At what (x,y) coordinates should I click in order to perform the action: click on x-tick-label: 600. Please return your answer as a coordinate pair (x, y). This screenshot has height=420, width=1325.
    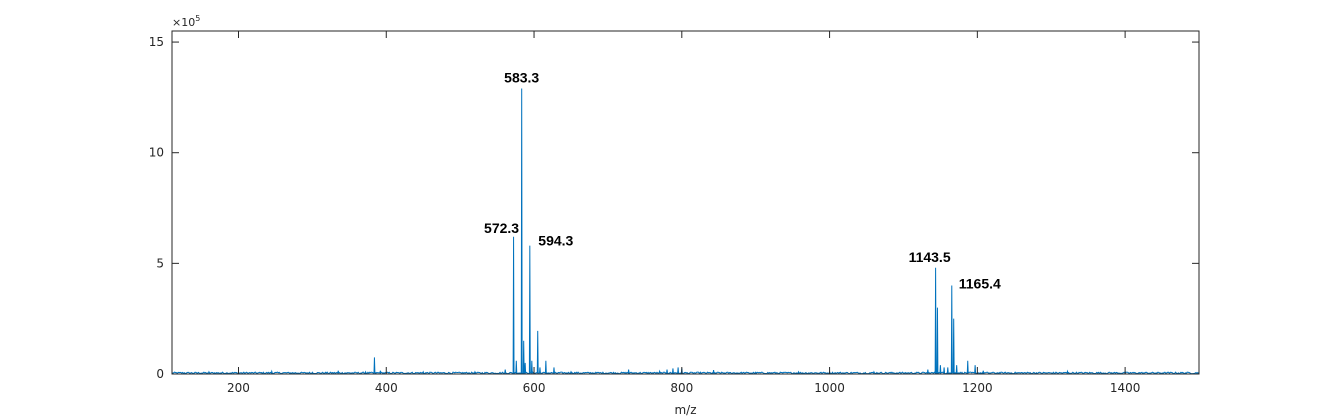
    Looking at the image, I should click on (534, 388).